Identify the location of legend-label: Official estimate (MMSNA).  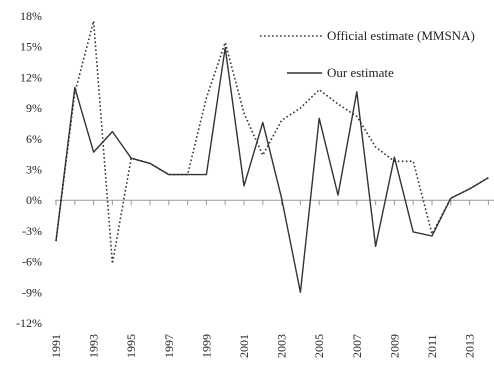
(401, 35).